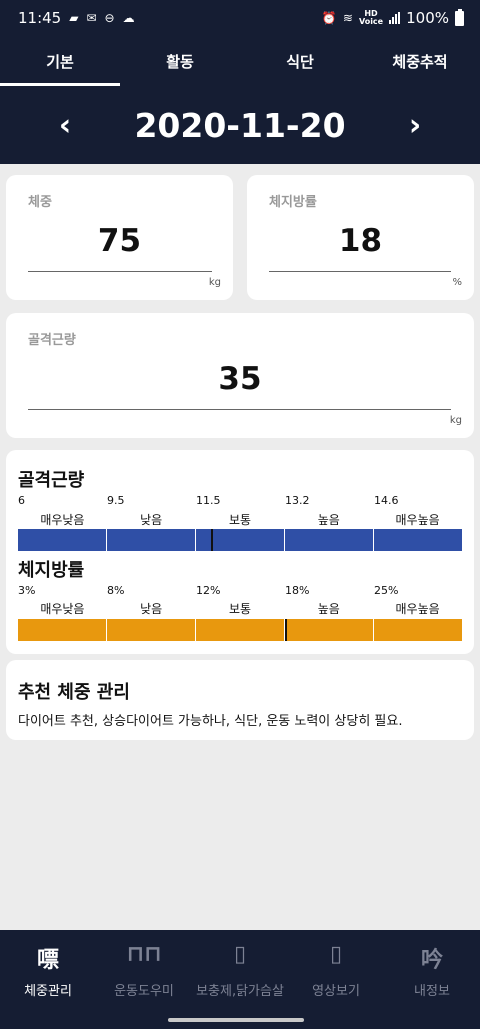 The width and height of the screenshot is (480, 1029). I want to click on tab-weight-tracking: 체중추적, so click(420, 61).